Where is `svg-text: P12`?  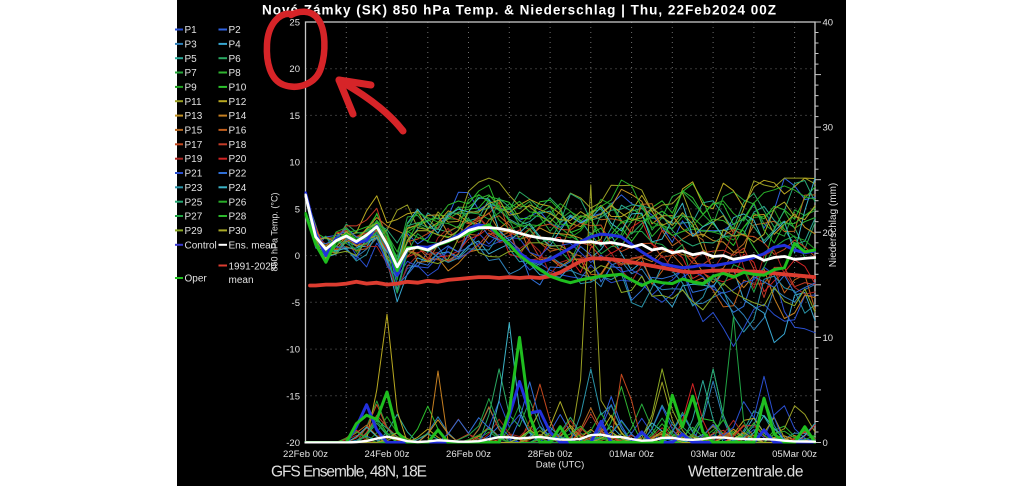 svg-text: P12 is located at coordinates (238, 102).